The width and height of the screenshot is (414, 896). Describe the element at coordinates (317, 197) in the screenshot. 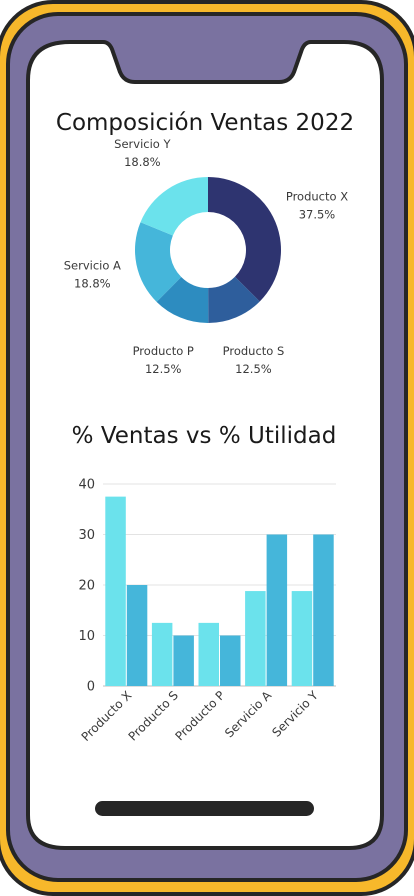

I see `donut-label-producto-x: Producto X` at that location.